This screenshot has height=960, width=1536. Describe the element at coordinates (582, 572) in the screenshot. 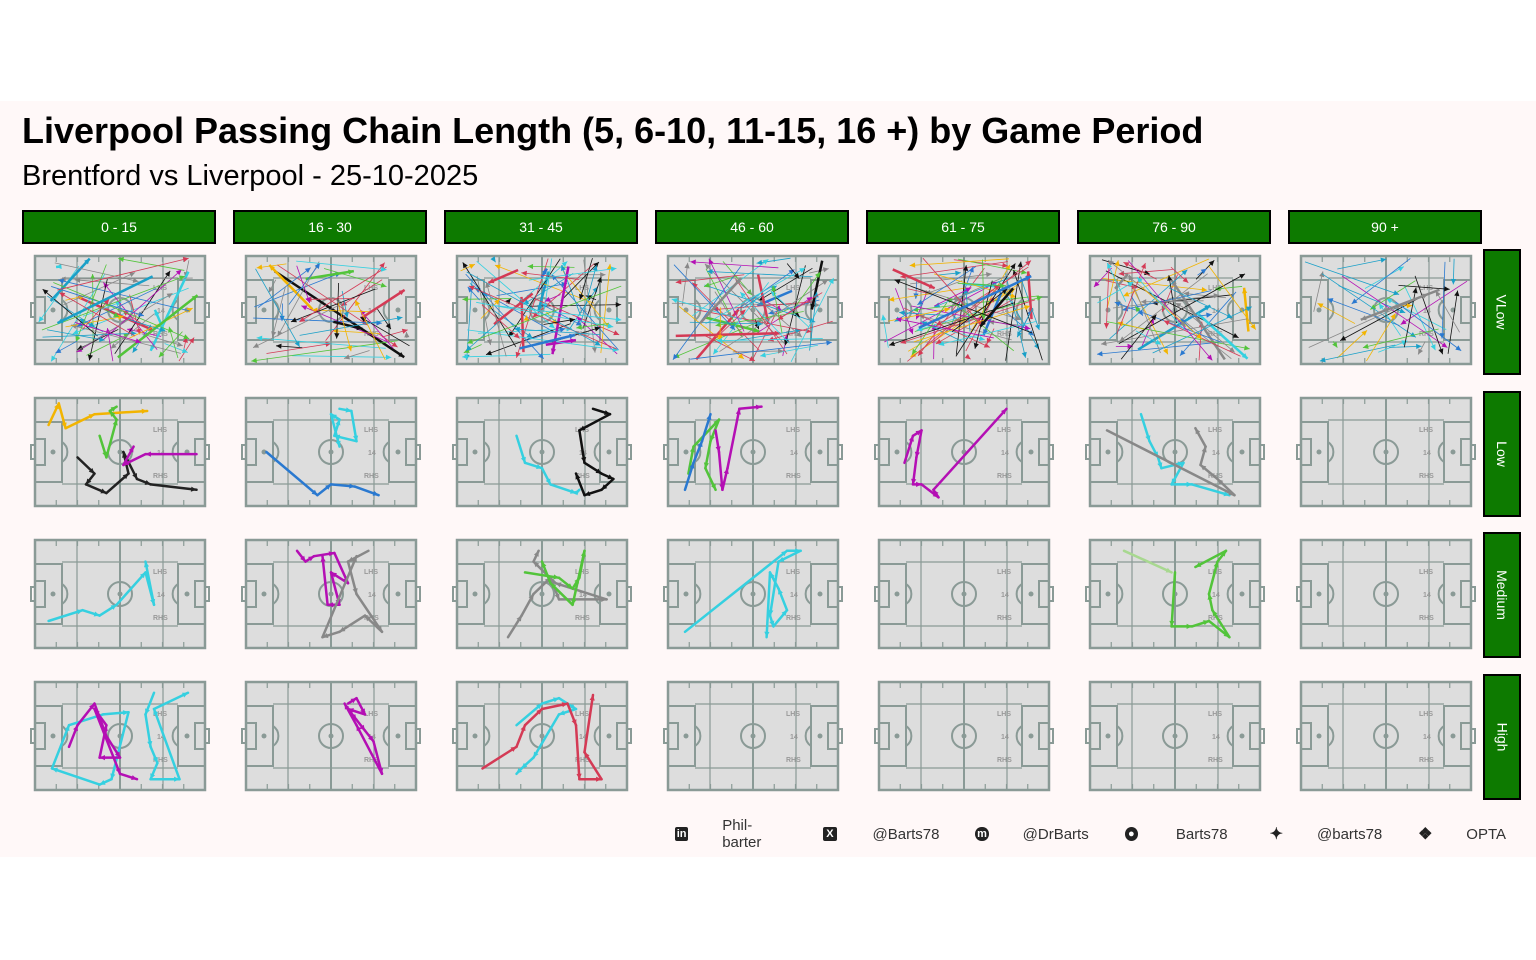

I see `pitch-label-lhs: LHS` at that location.